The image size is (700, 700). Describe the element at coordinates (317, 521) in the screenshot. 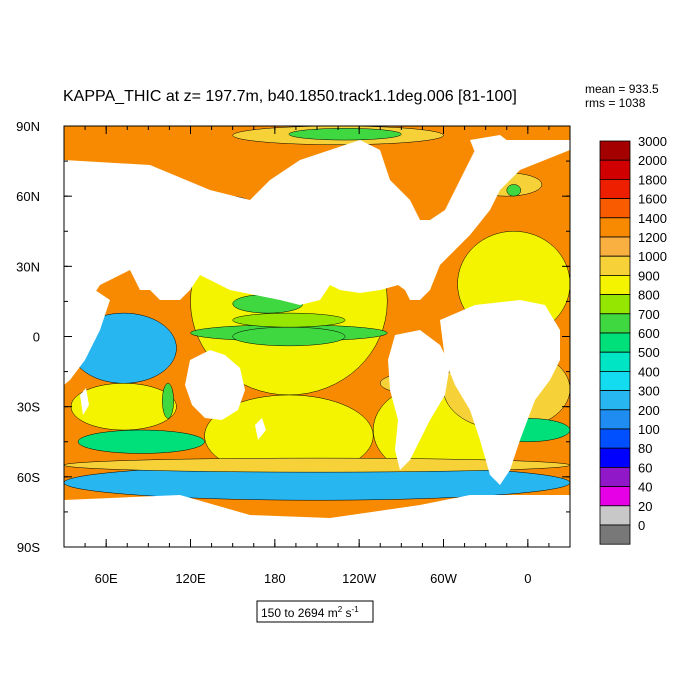

I see `land-antarctica` at that location.